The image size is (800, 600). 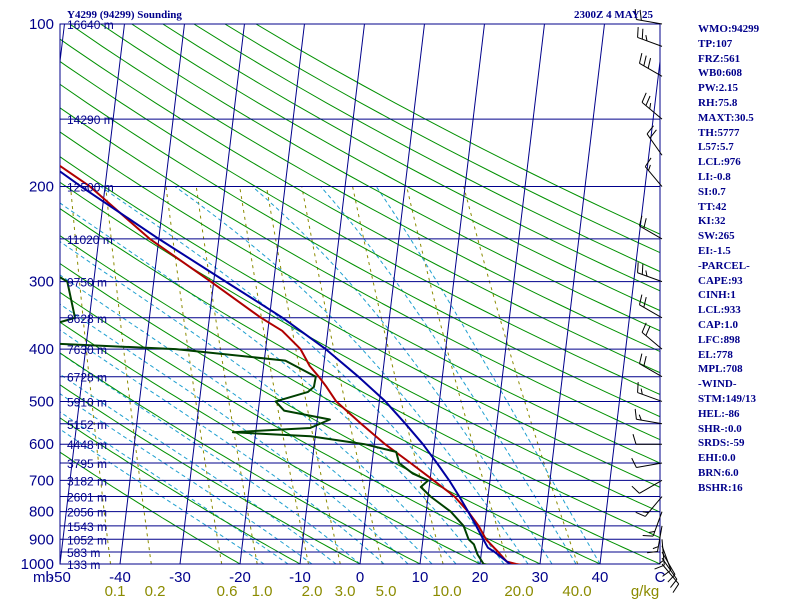 What do you see at coordinates (41, 282) in the screenshot?
I see `pressure-tick-label: 300` at bounding box center [41, 282].